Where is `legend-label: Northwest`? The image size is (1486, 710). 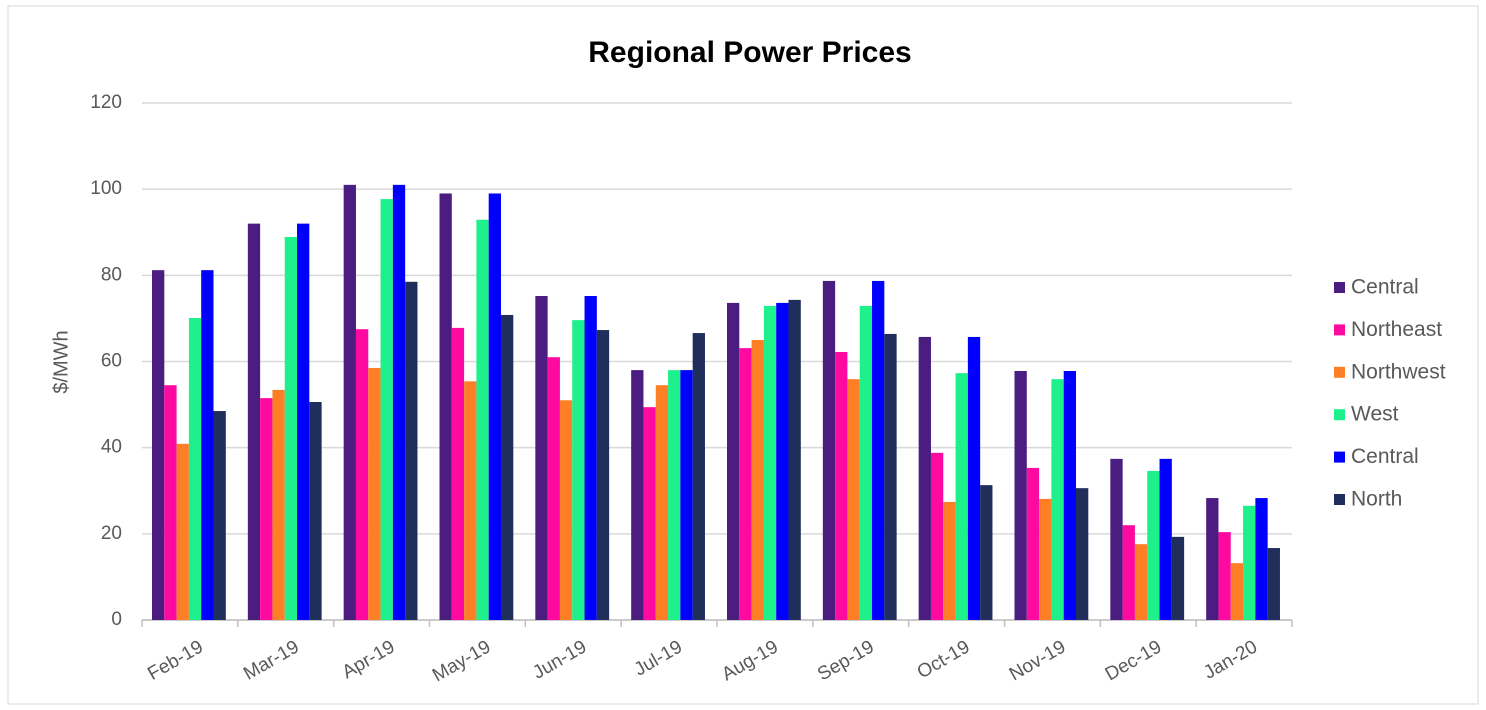 legend-label: Northwest is located at coordinates (1398, 371).